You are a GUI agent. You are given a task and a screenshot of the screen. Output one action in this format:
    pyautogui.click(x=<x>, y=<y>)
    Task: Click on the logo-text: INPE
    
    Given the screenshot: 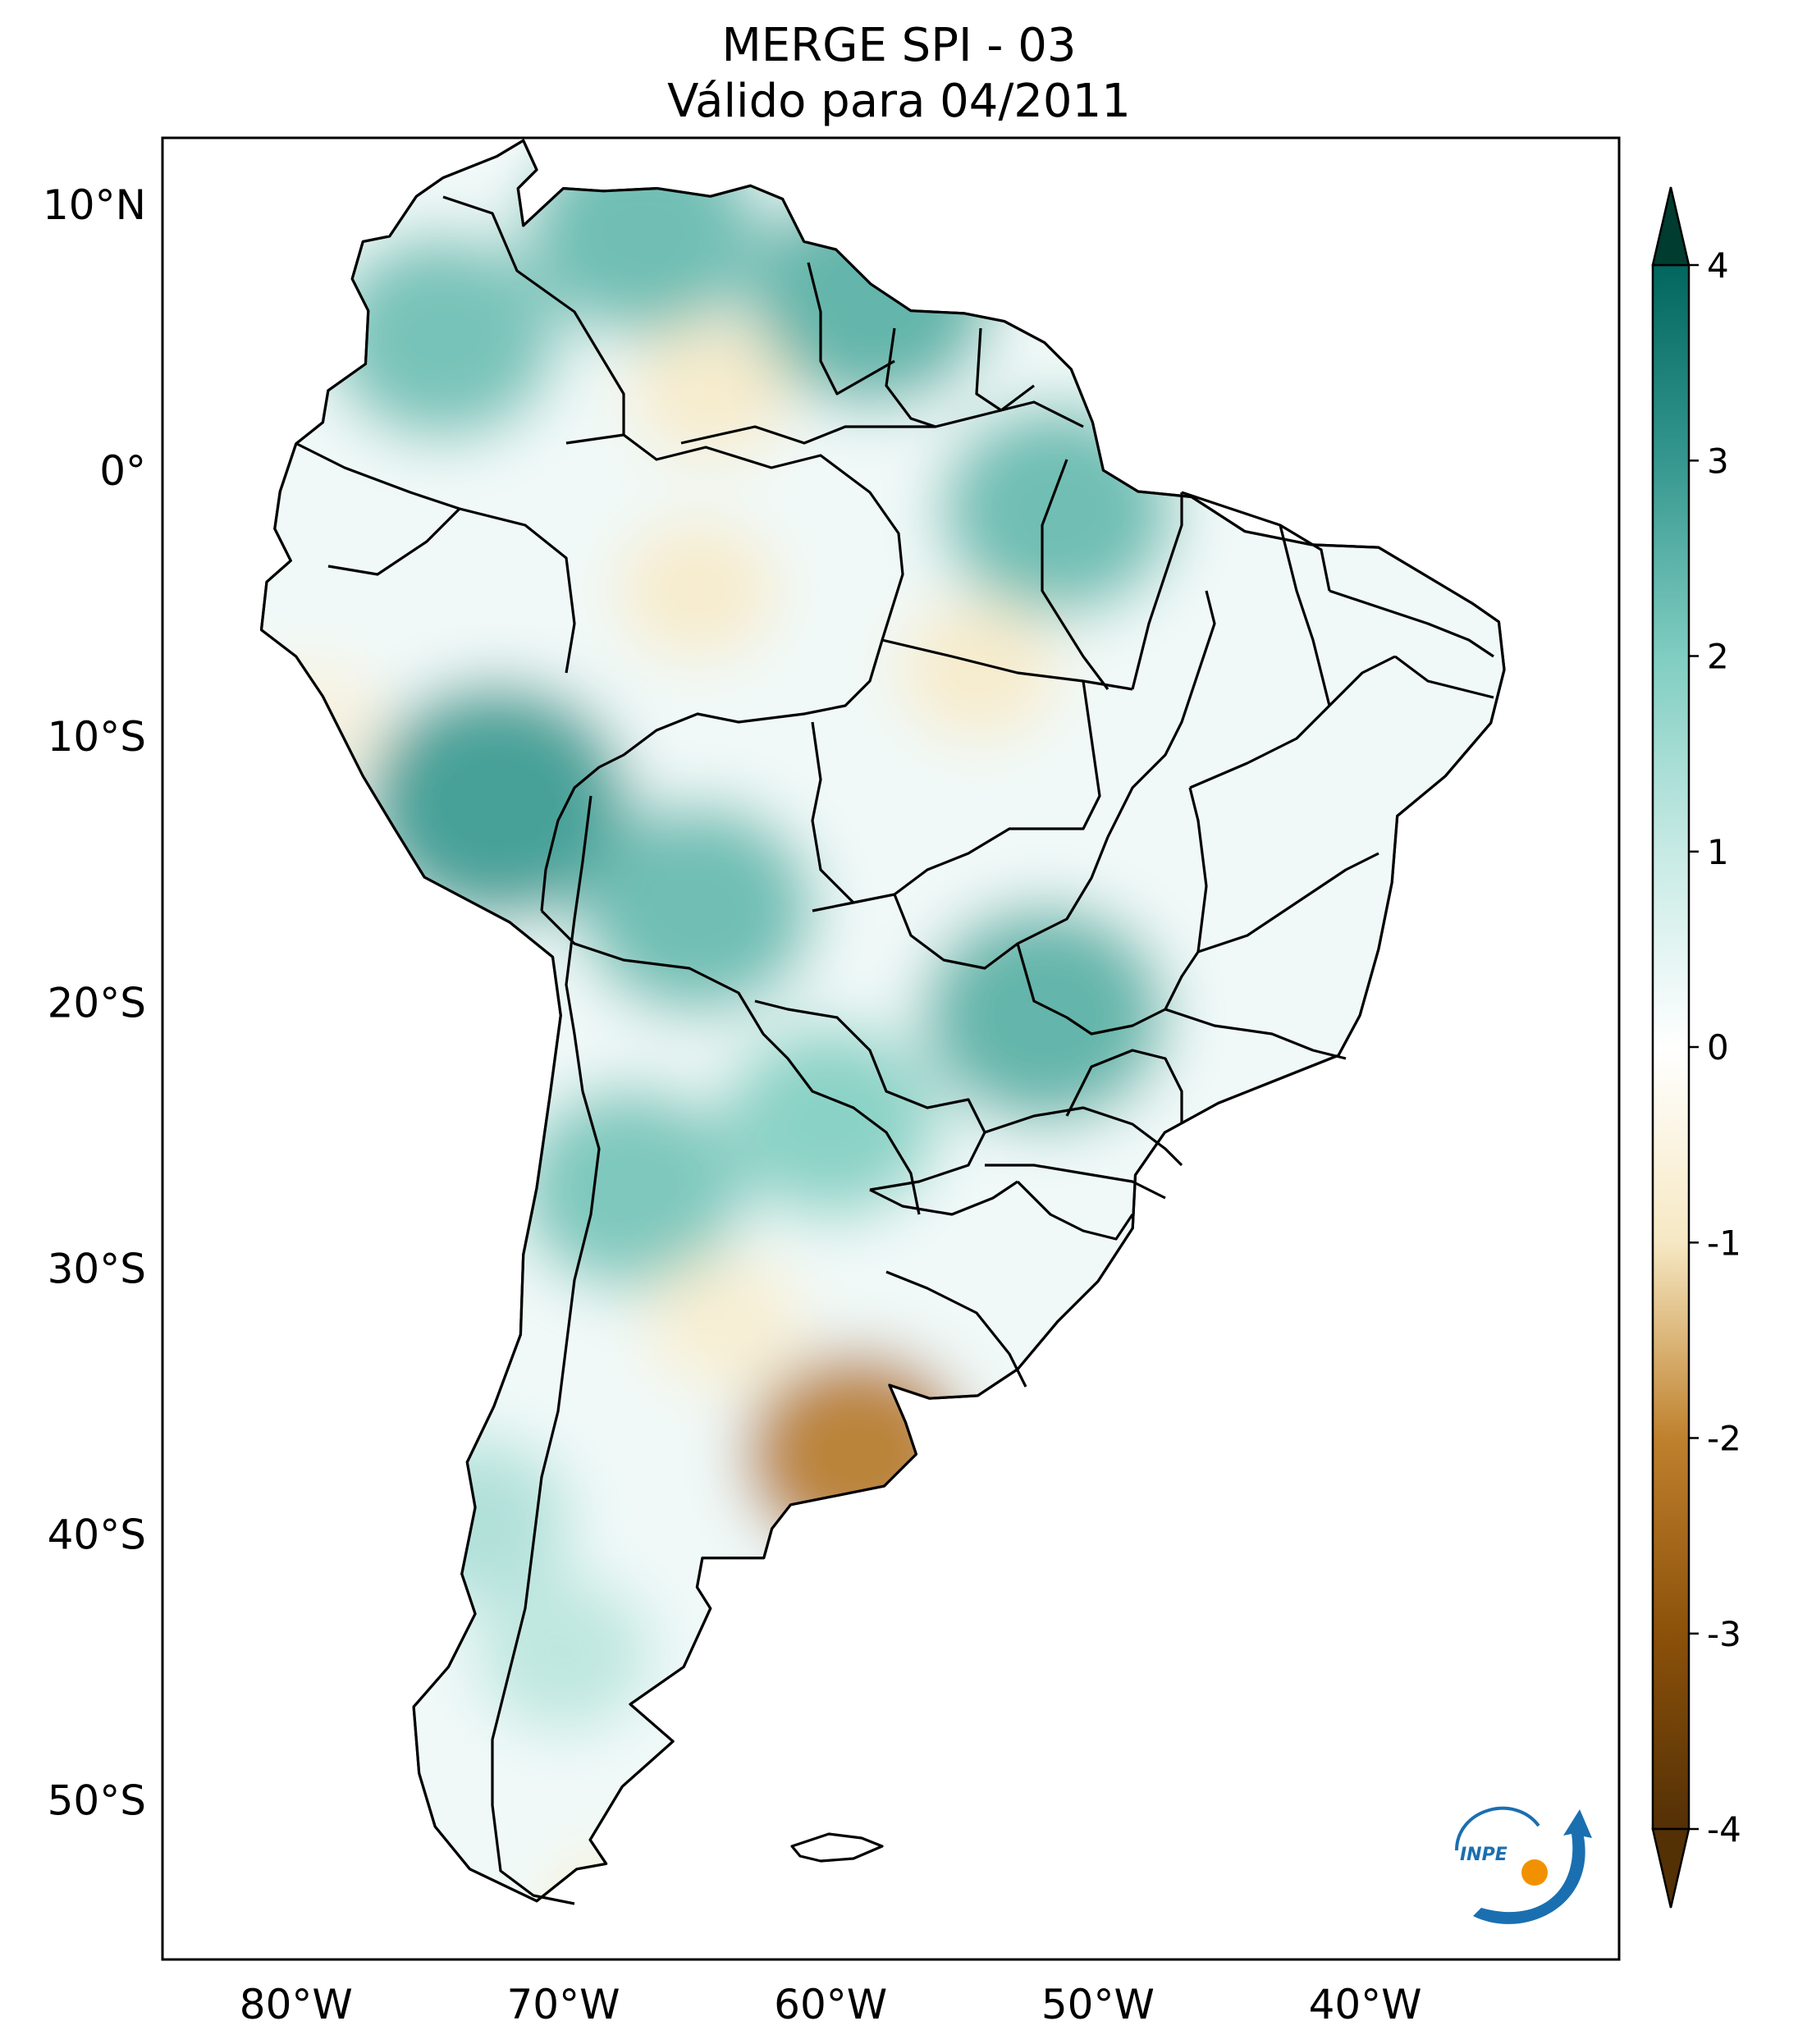 What is the action you would take?
    pyautogui.click(x=1483, y=1855)
    